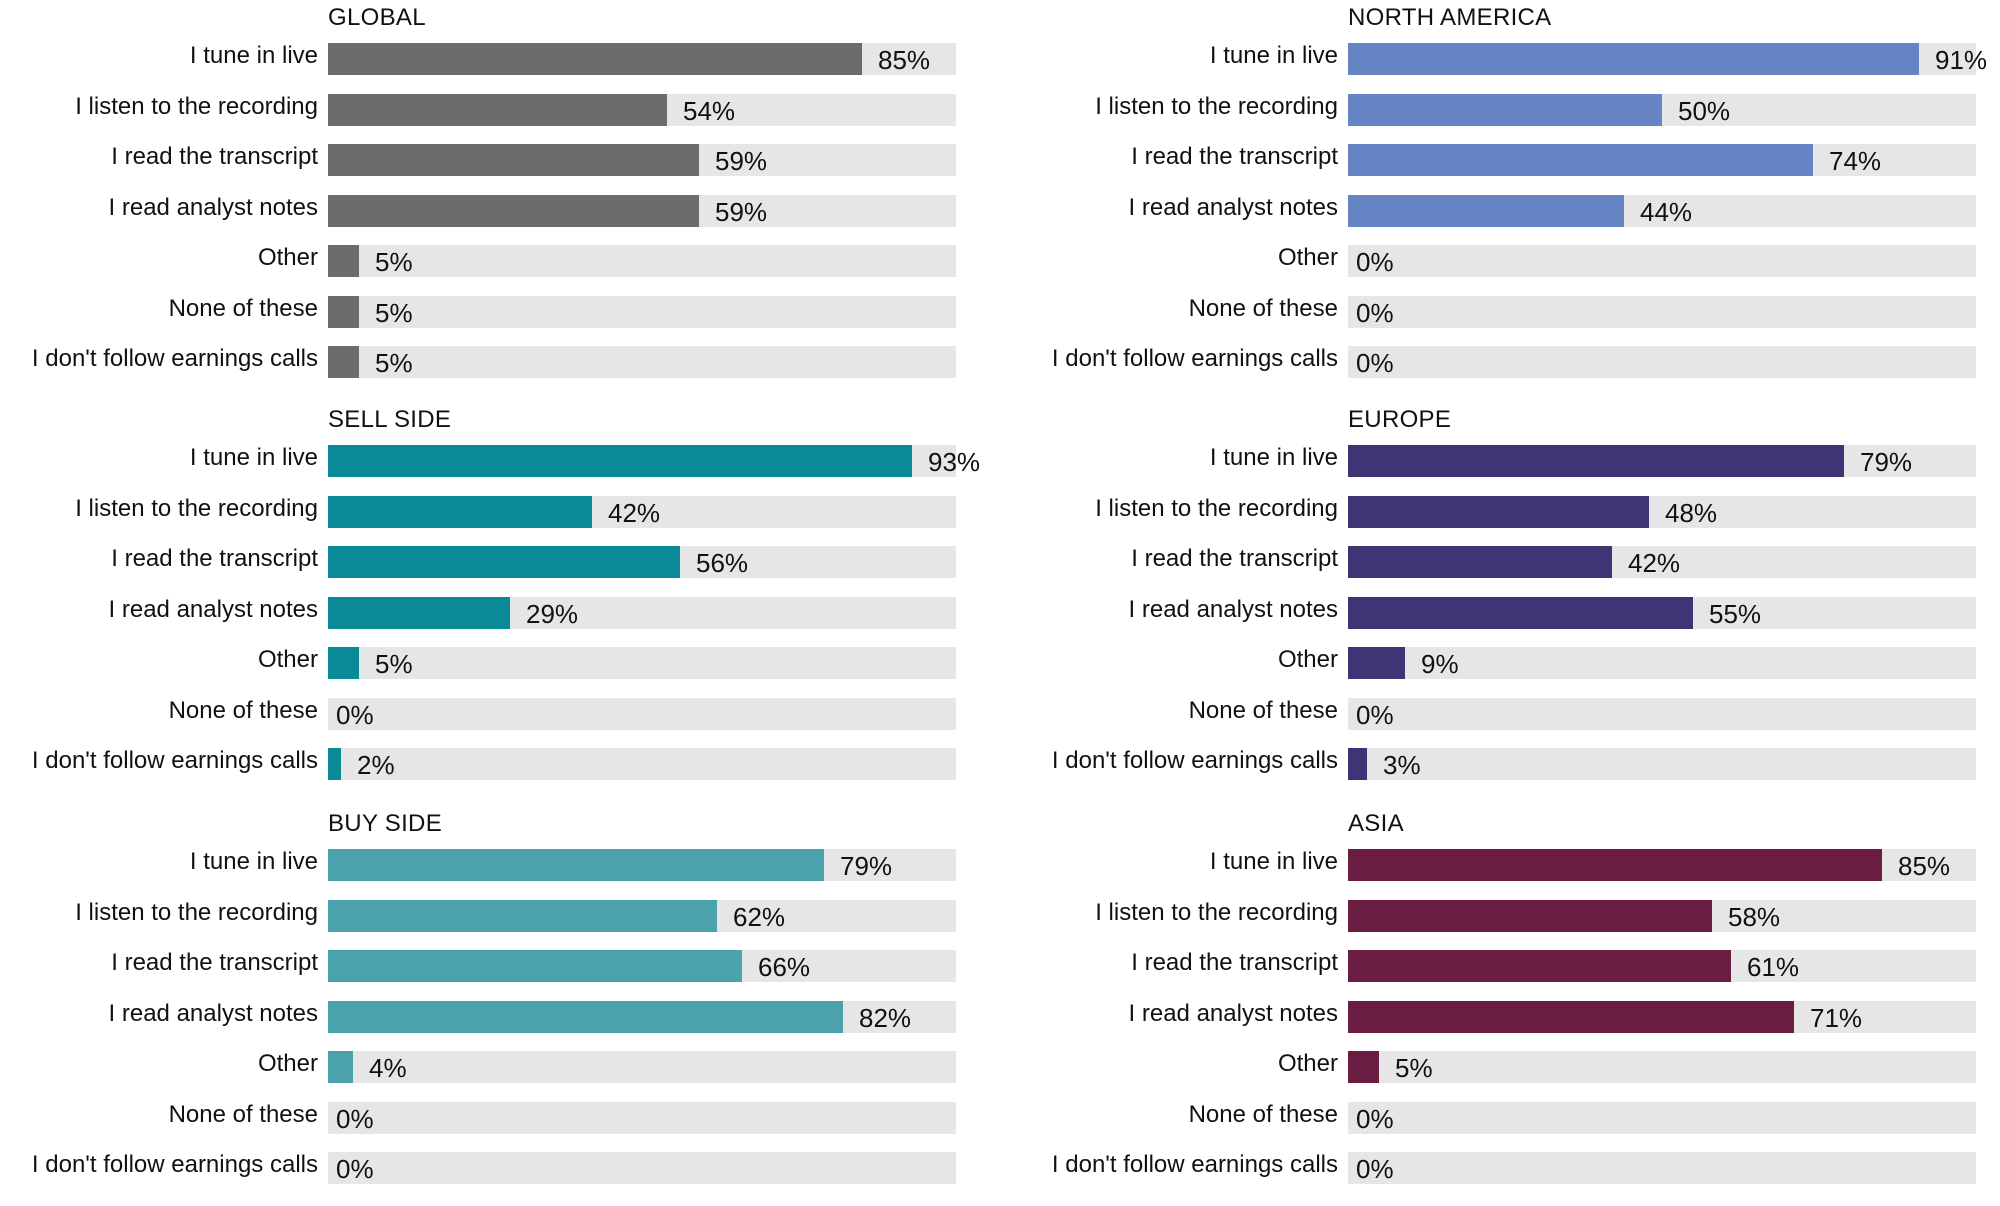 Image resolution: width=2000 pixels, height=1206 pixels. I want to click on value-label: 48%, so click(1691, 512).